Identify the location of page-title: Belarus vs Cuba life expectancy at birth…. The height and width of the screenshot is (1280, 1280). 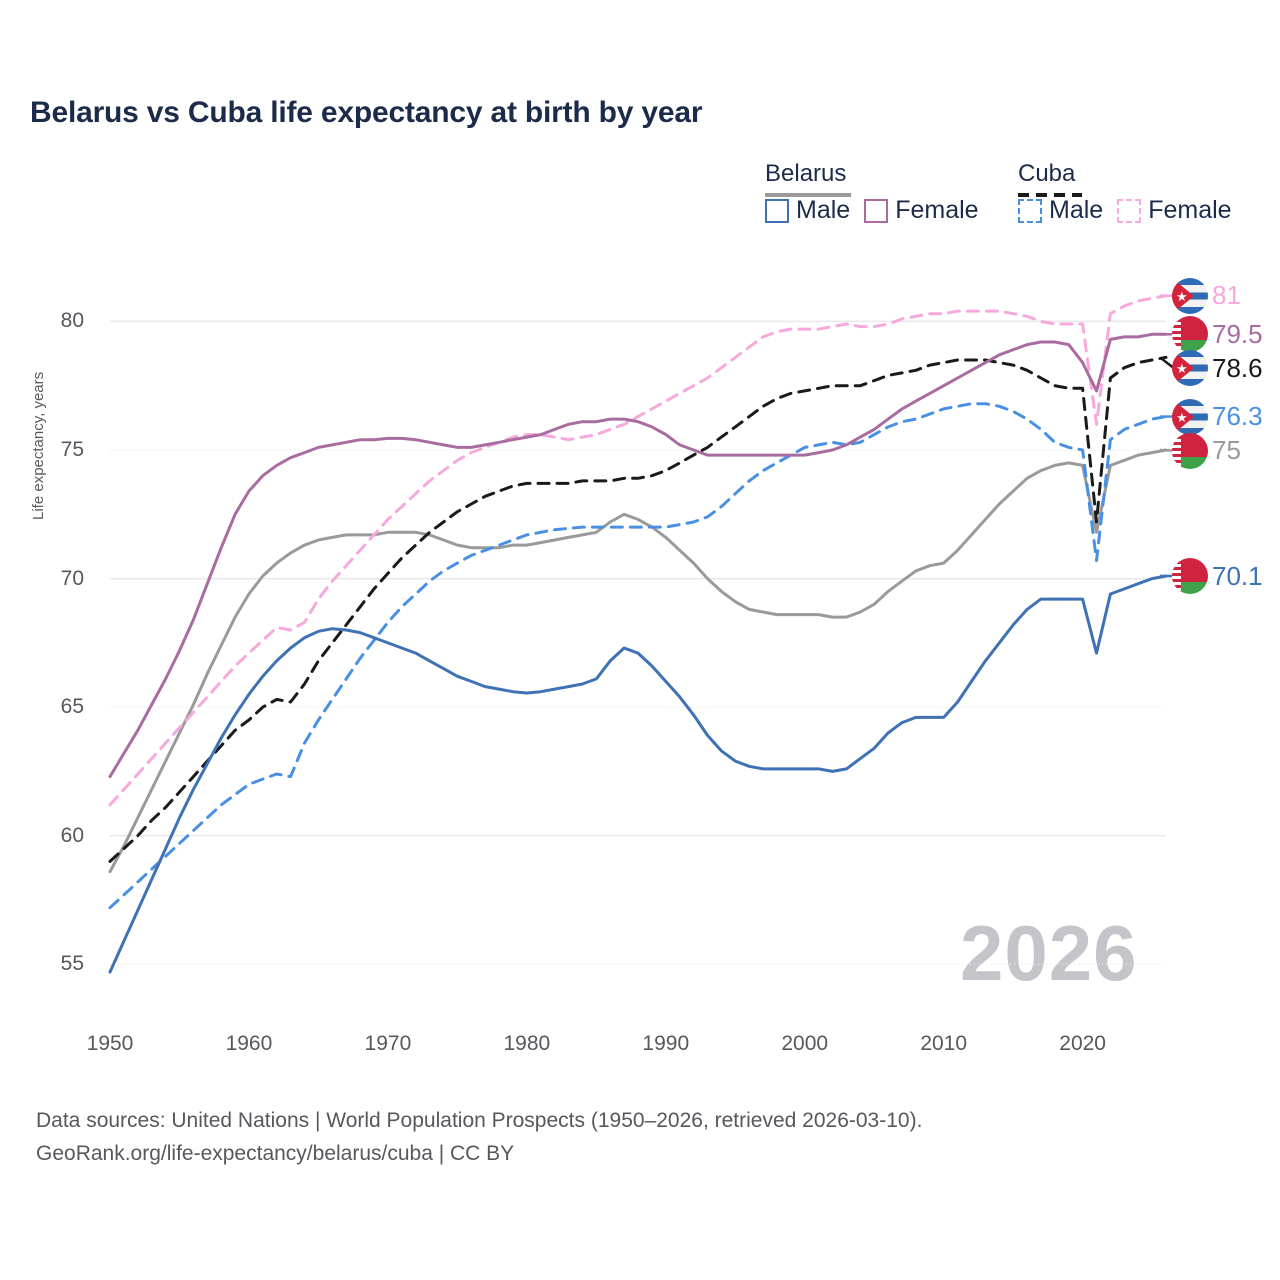
(366, 112).